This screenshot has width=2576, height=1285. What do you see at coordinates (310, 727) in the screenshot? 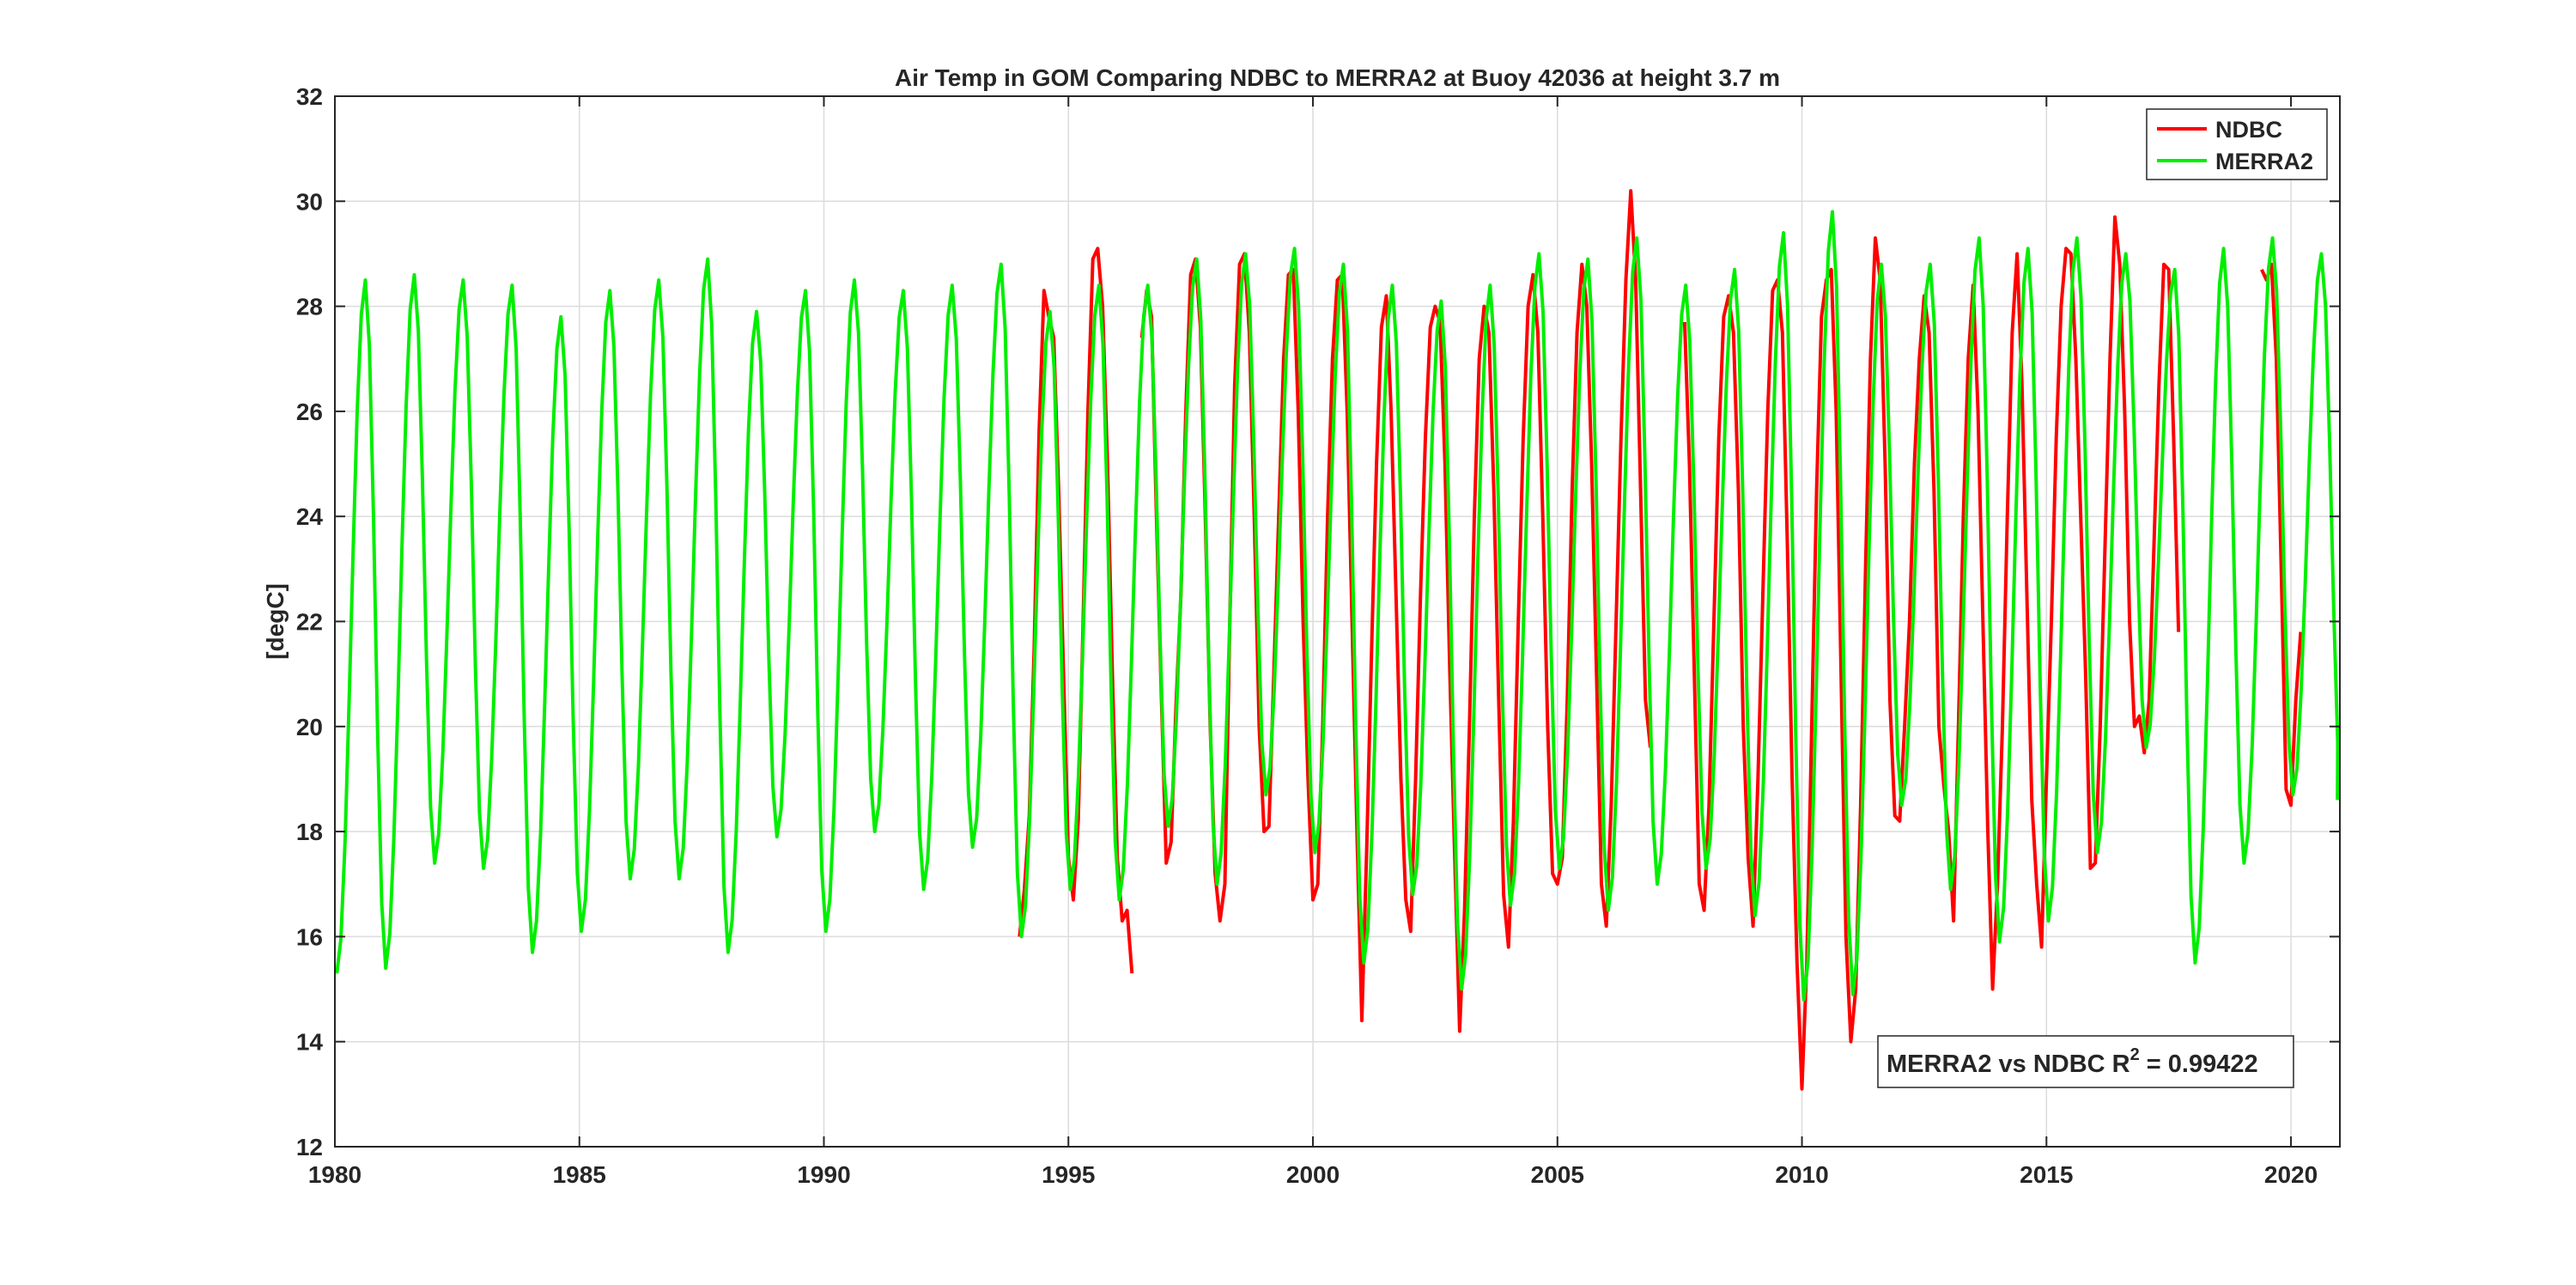
I see `y-tick-label: 20` at bounding box center [310, 727].